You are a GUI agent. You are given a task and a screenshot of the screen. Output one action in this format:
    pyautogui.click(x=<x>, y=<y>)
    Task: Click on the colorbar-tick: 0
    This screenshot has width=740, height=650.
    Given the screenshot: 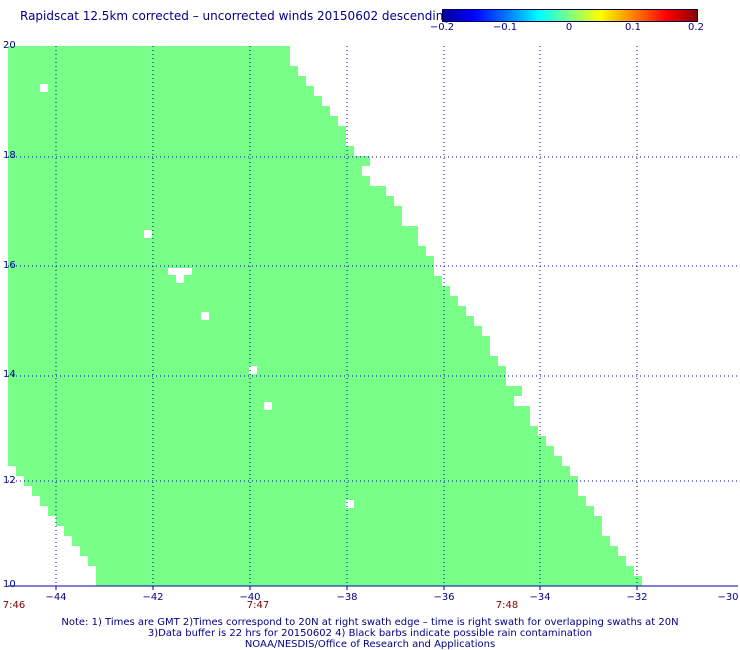 What is the action you would take?
    pyautogui.click(x=569, y=27)
    